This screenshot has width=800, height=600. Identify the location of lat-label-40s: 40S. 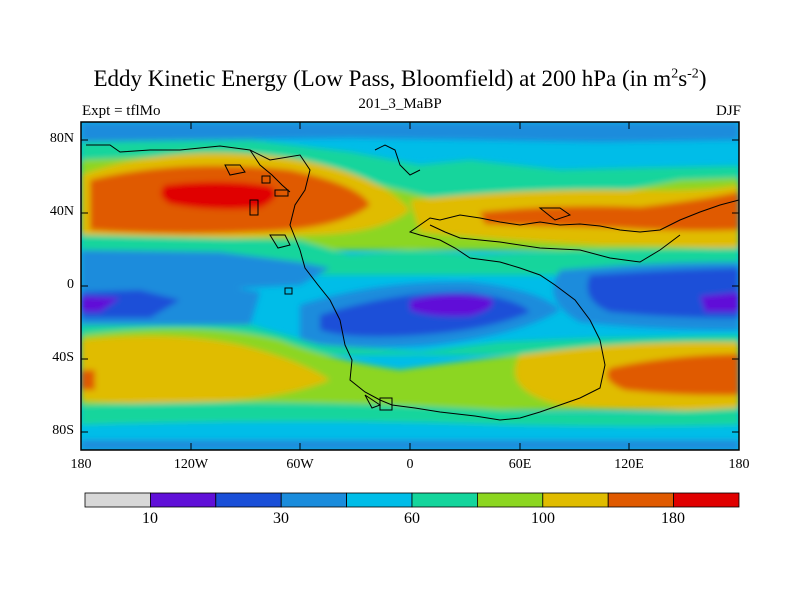
(63, 357).